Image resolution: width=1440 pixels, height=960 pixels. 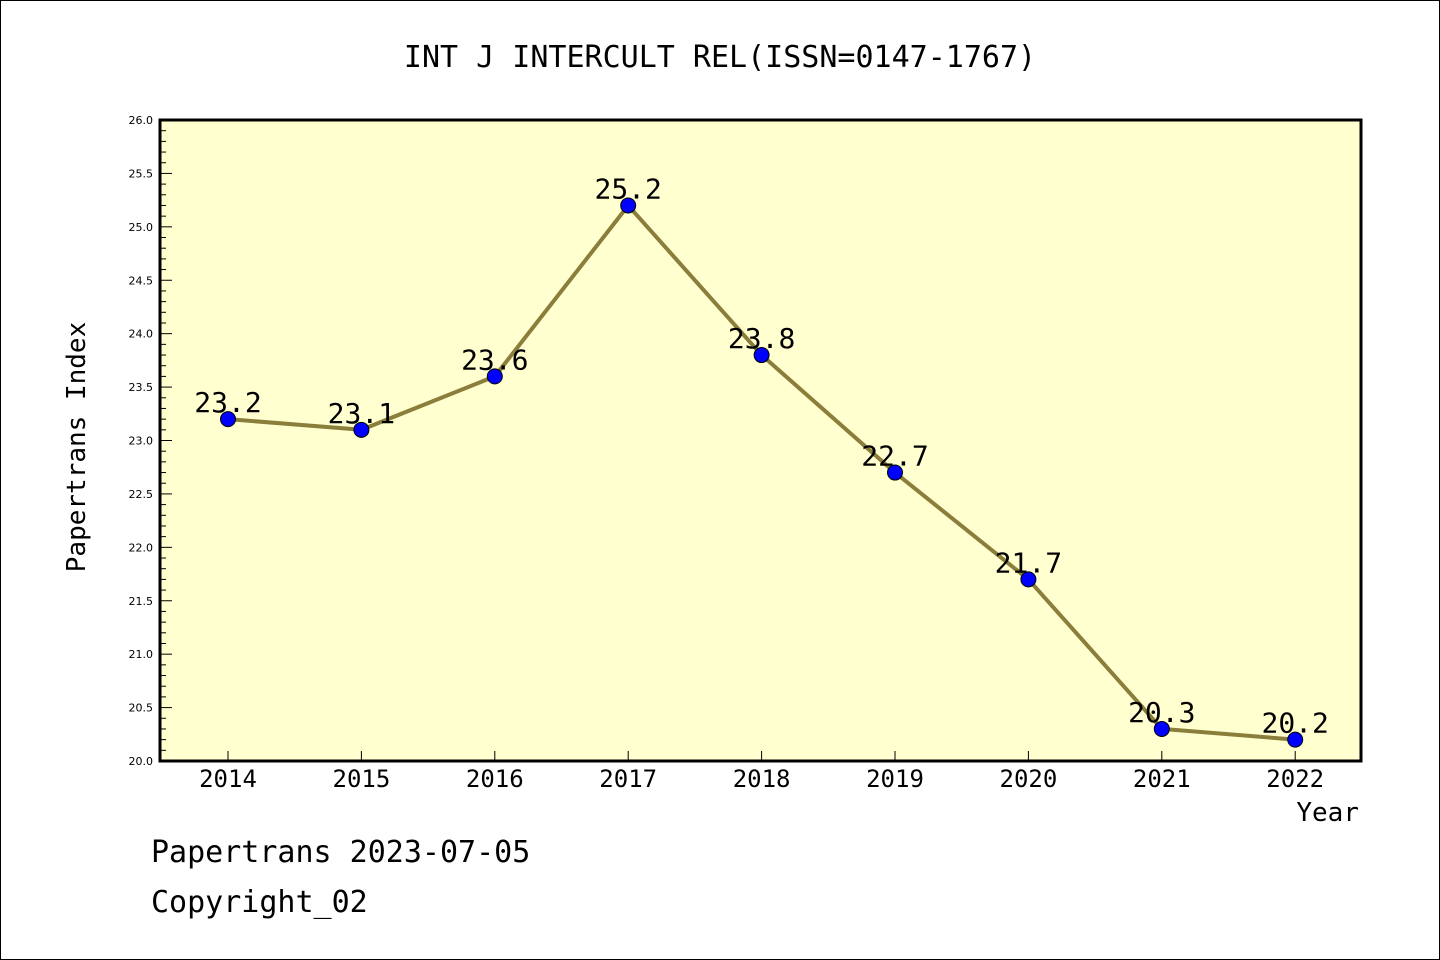 What do you see at coordinates (141, 120) in the screenshot?
I see `y-tick-label: 26.0` at bounding box center [141, 120].